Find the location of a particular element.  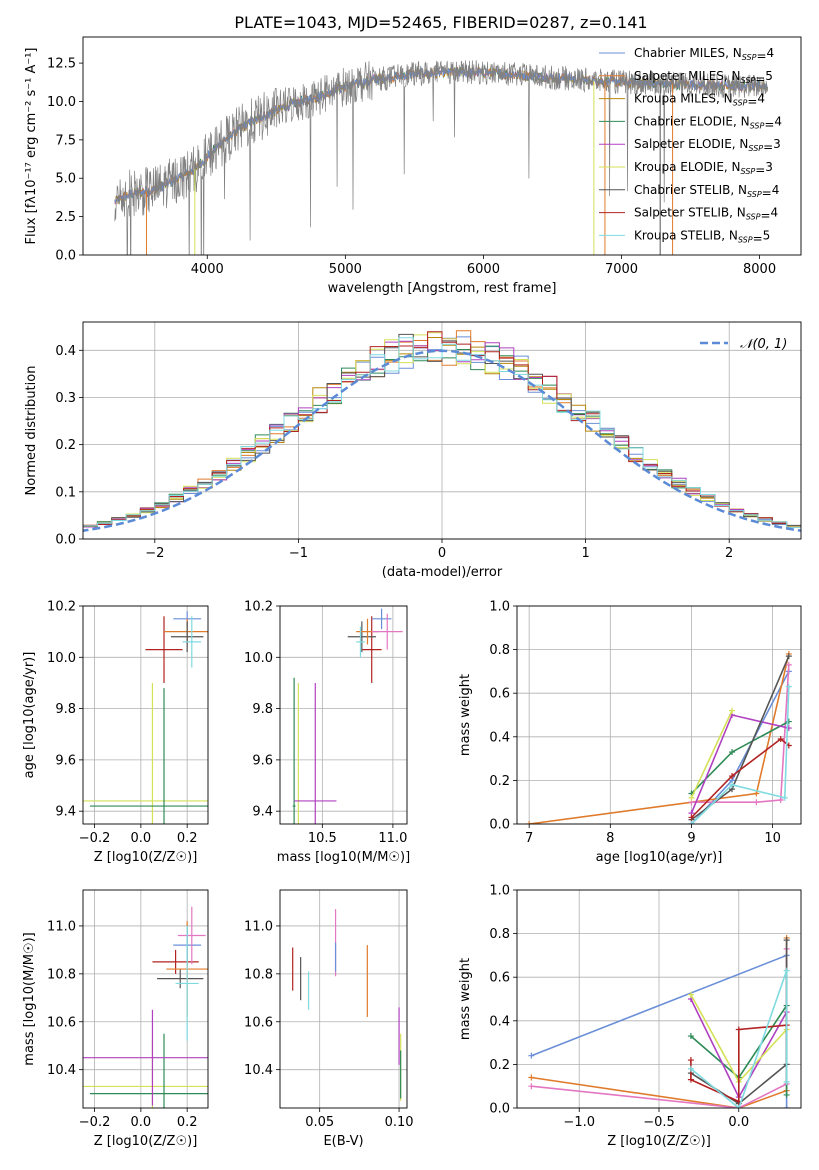

legend-entry: Chabrier MILES, NSSP=4 is located at coordinates (704, 54).